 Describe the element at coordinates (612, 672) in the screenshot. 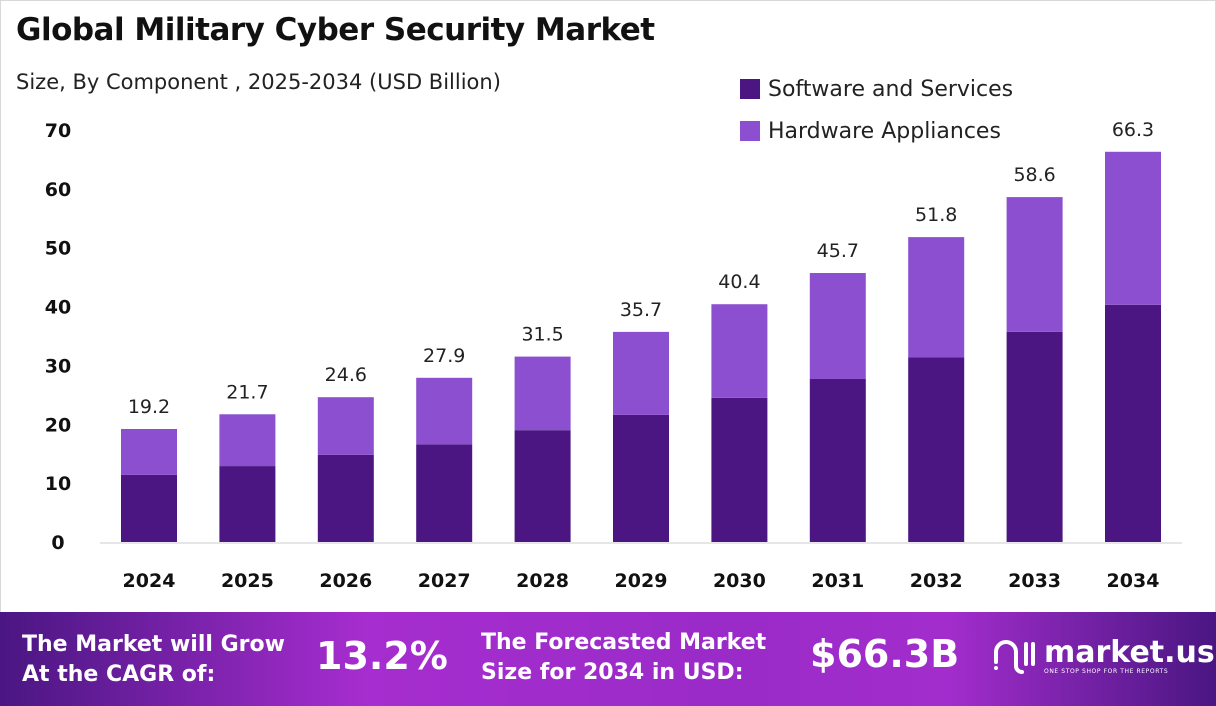

I see `forecast-label-line: Size for 2034 in USD:` at that location.